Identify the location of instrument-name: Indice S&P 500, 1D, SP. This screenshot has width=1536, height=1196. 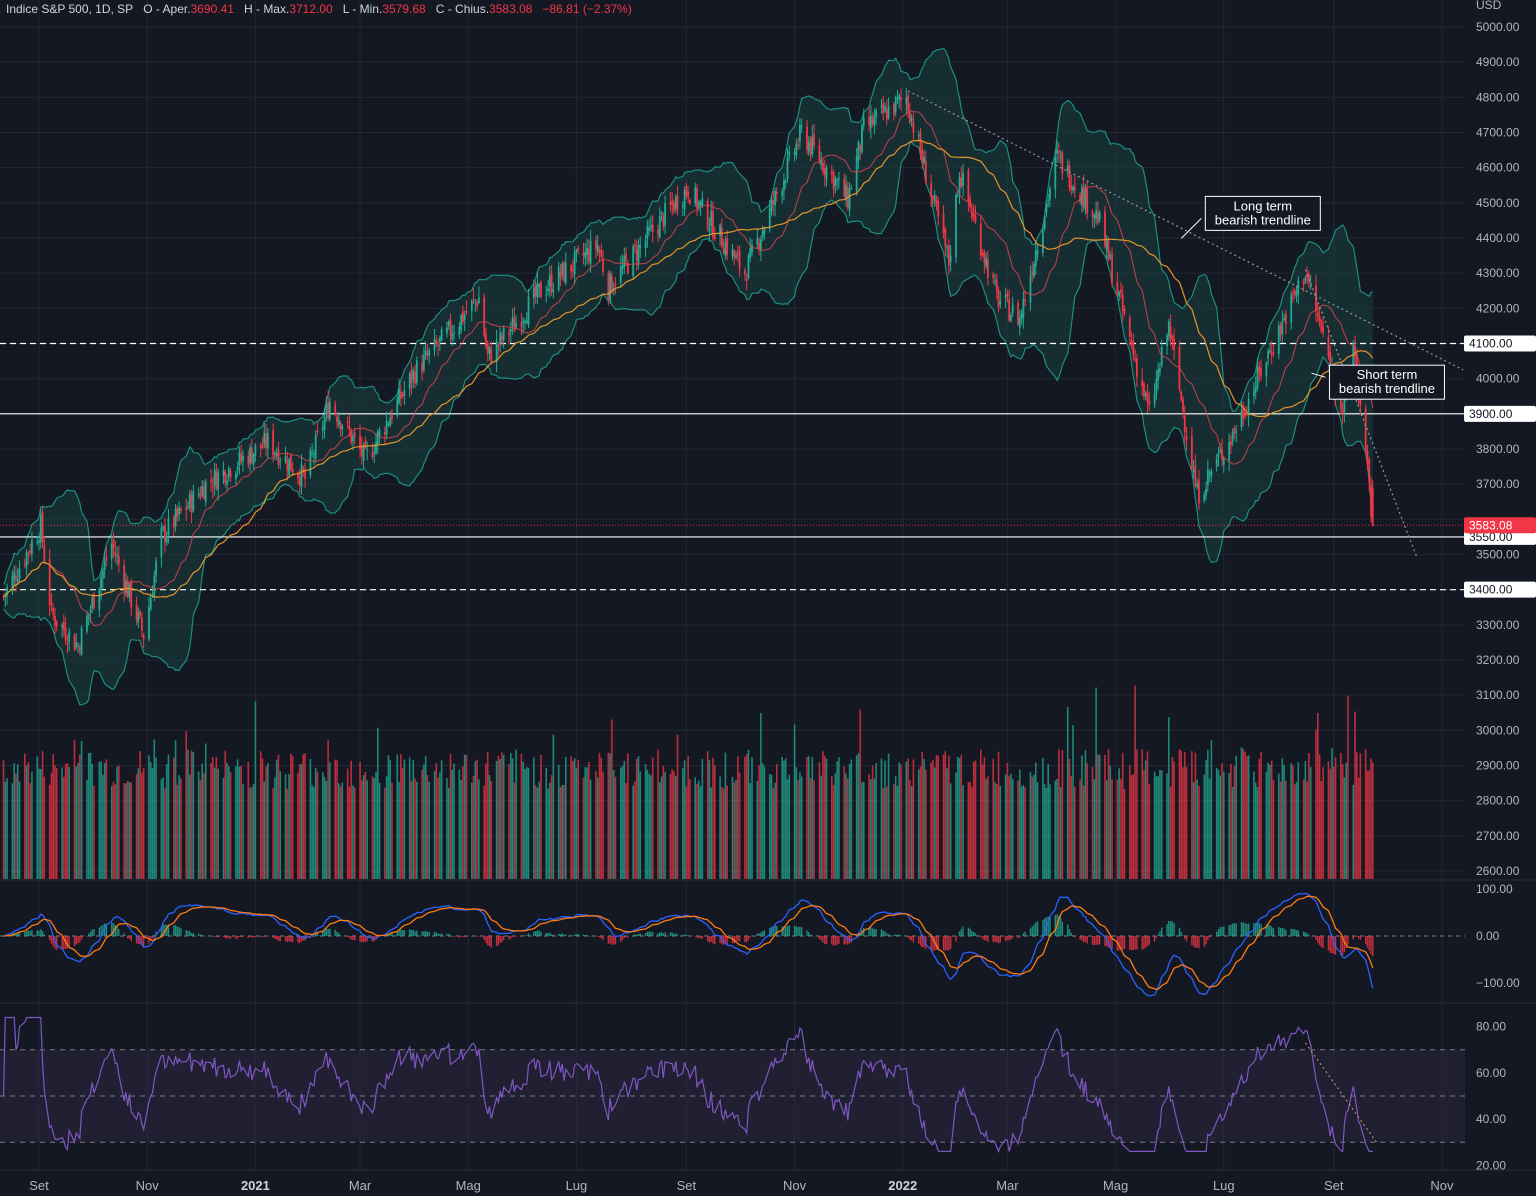
(70, 9).